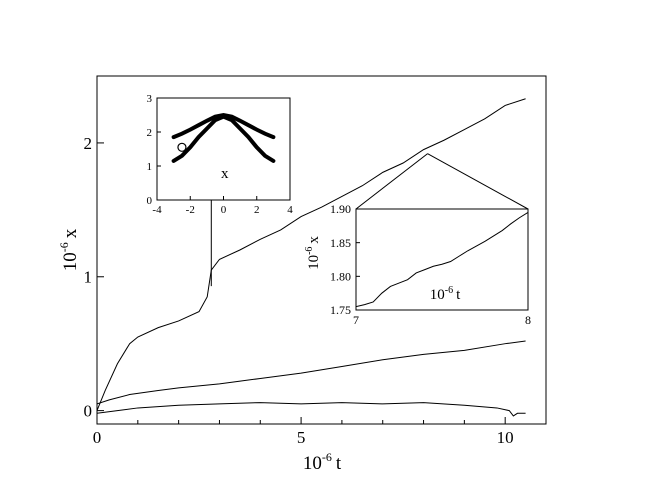 The height and width of the screenshot is (498, 645). I want to click on inset2-y-tick-label: 1.85, so click(340, 243).